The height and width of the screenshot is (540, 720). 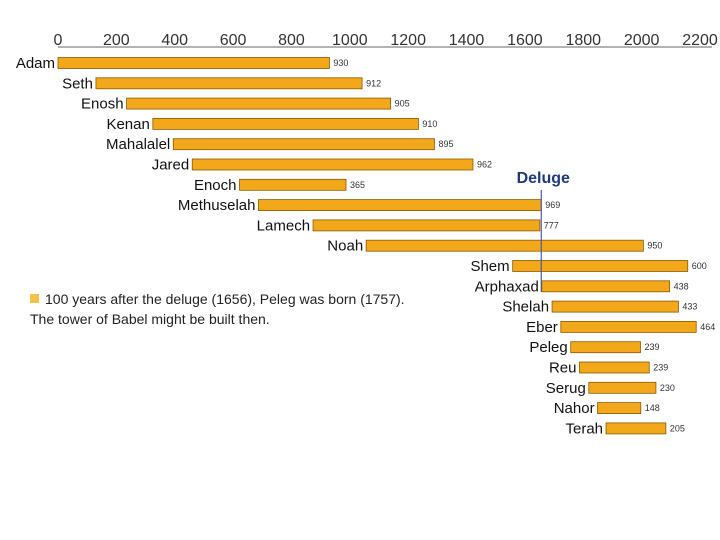 What do you see at coordinates (543, 231) in the screenshot?
I see `annotations: Deluge` at bounding box center [543, 231].